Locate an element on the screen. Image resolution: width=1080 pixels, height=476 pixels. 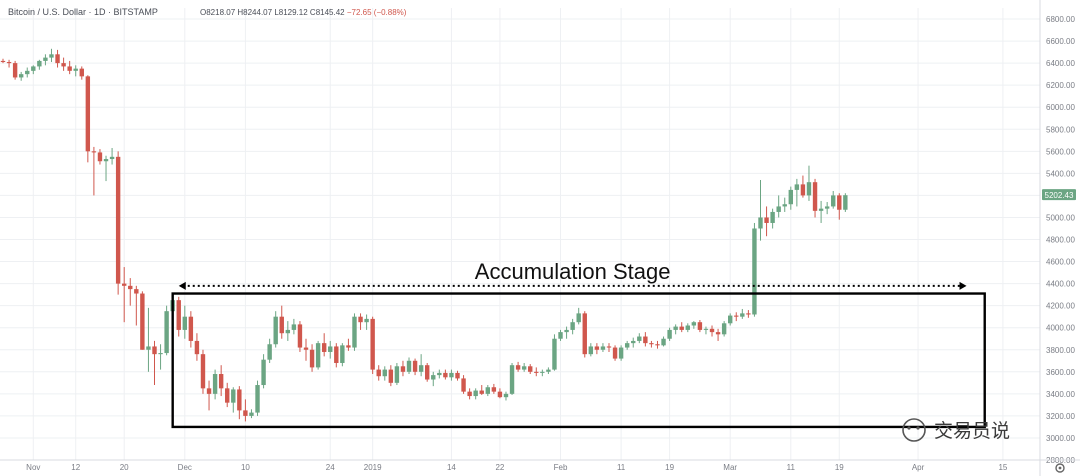
x-tick-label: Dec is located at coordinates (185, 467).